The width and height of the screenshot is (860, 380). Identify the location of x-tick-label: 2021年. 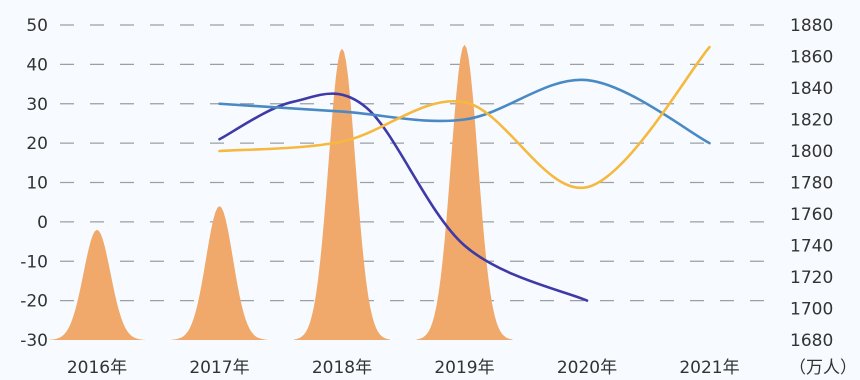
(709, 368).